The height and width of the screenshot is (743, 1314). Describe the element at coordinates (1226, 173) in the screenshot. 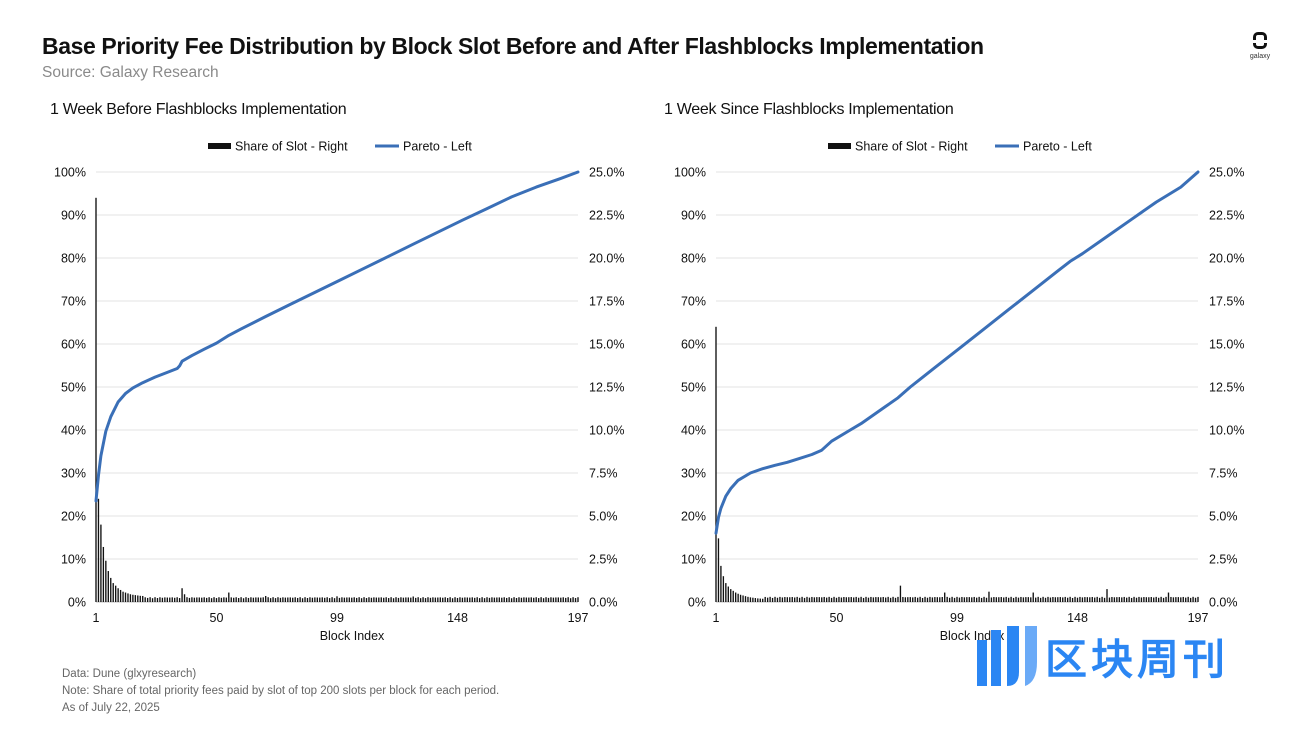

I see `y-right-tick-label: 25.0%` at that location.